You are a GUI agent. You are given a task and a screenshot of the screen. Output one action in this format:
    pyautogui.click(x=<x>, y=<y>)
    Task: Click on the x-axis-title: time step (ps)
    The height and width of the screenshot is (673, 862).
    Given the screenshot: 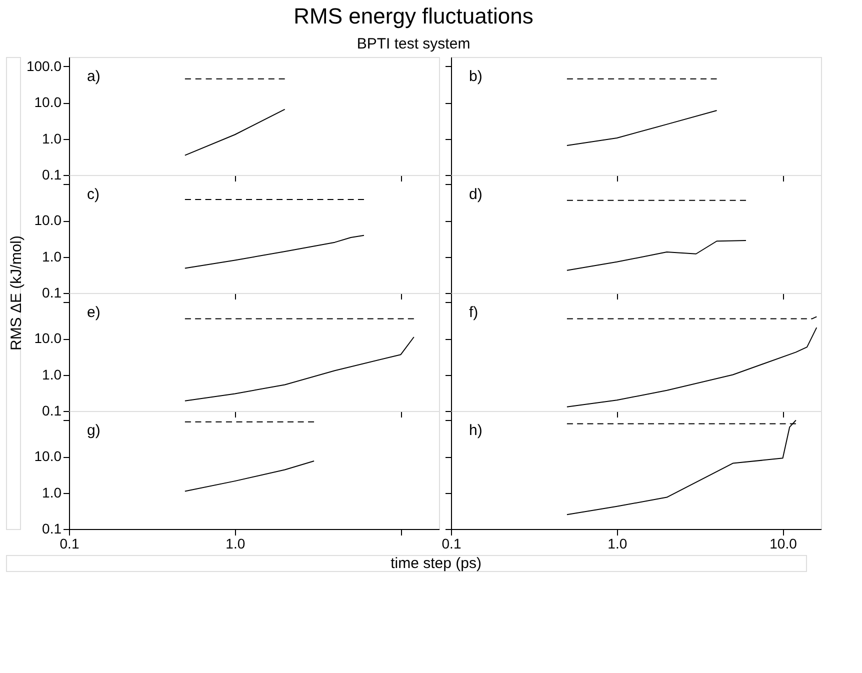 What is the action you would take?
    pyautogui.click(x=436, y=563)
    